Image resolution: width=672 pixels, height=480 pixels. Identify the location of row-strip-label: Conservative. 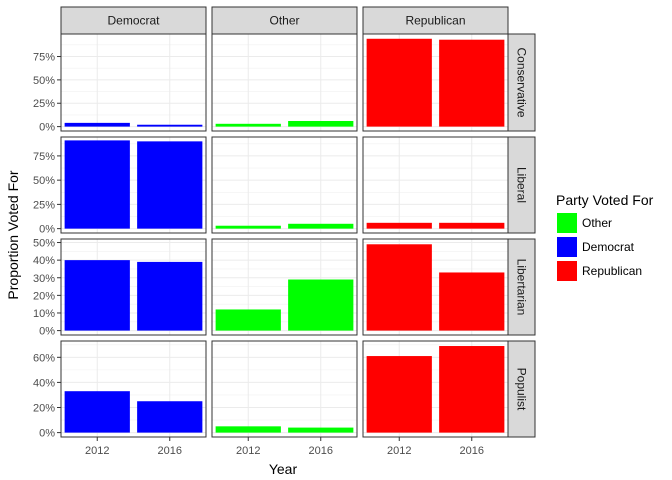
(522, 82).